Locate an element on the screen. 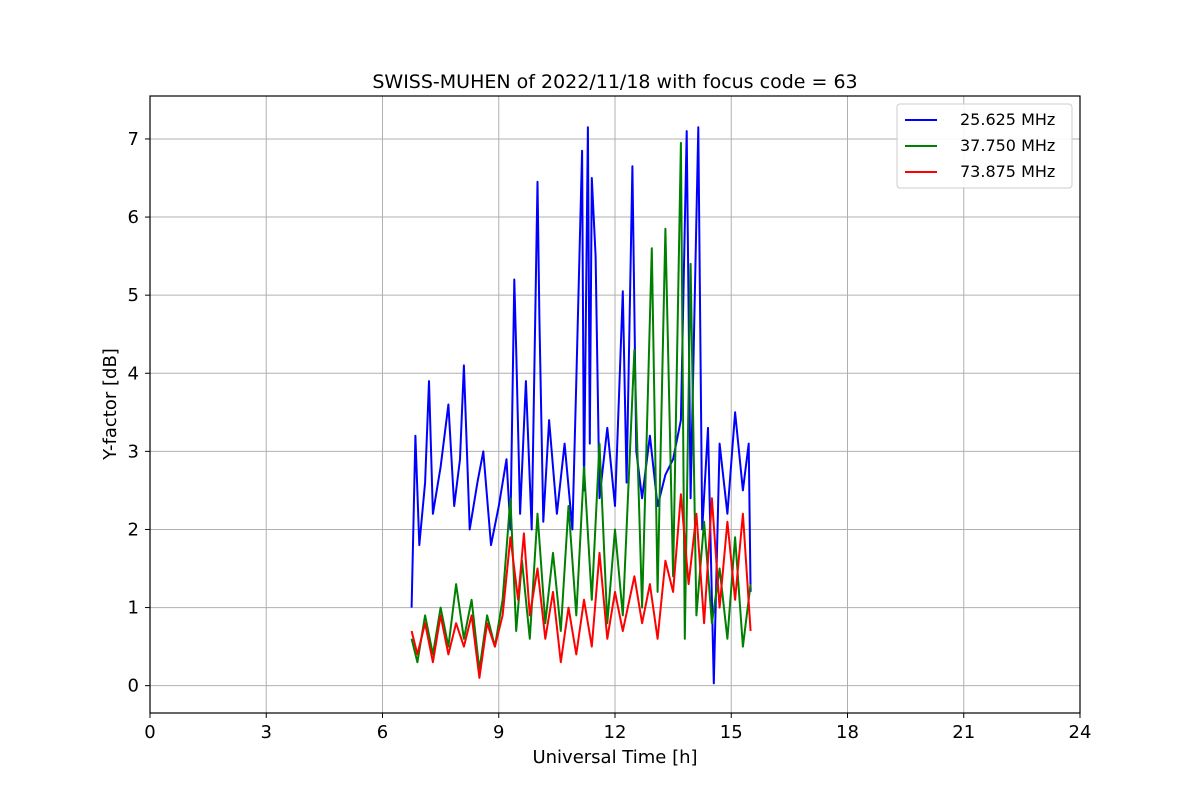 The width and height of the screenshot is (1200, 800). legend-box is located at coordinates (984, 146).